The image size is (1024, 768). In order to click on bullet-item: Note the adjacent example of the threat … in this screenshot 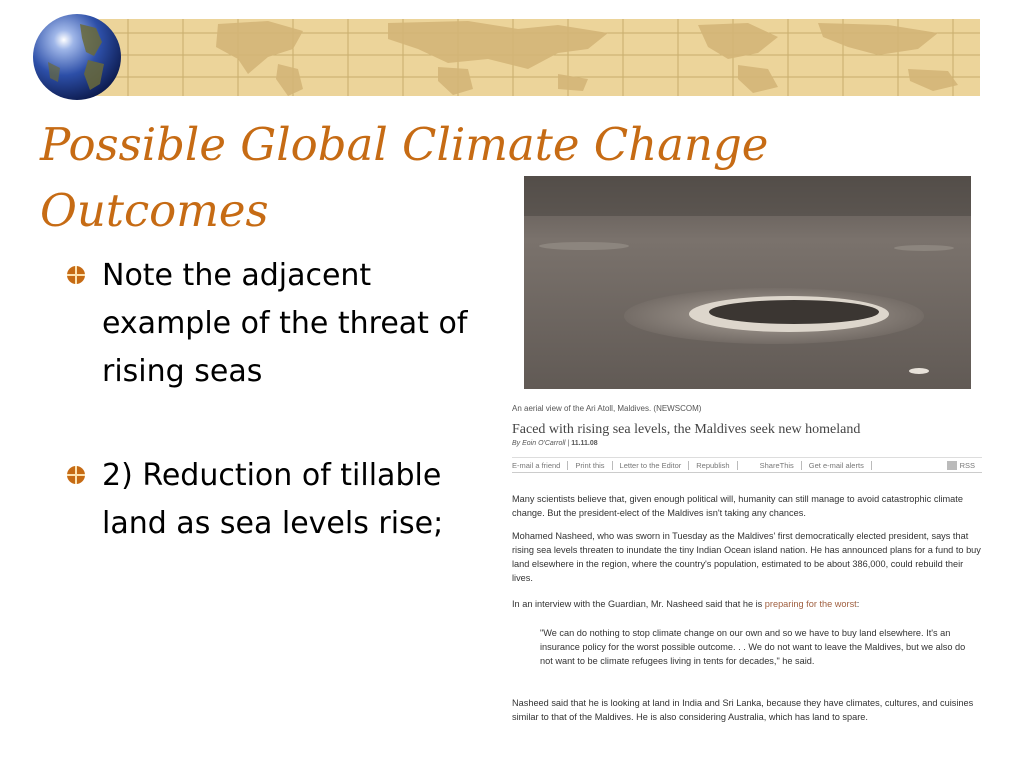, I will do `click(275, 324)`.